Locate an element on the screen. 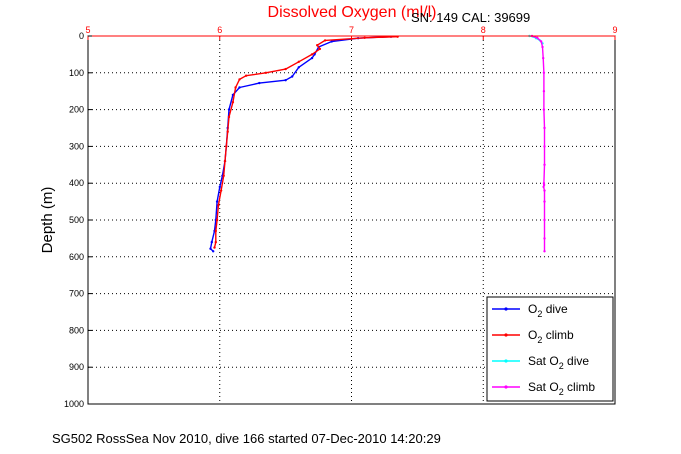 The height and width of the screenshot is (454, 681). series-line-sat-o2-climb is located at coordinates (538, 143).